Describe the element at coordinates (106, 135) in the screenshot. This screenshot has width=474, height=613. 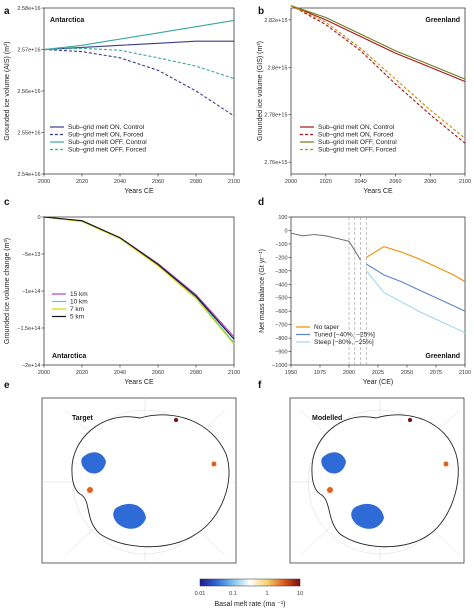
I see `panel-a-legend-label: Sub–grid melt ON, Forced` at that location.